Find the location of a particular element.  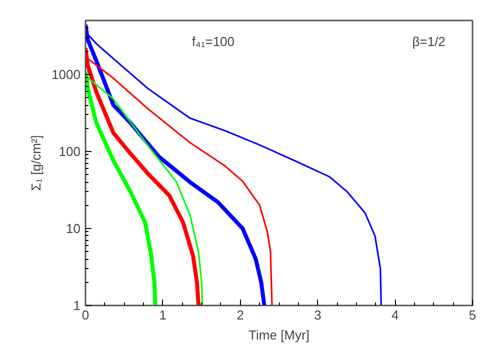

y-tick-label: 1000 is located at coordinates (66, 74).